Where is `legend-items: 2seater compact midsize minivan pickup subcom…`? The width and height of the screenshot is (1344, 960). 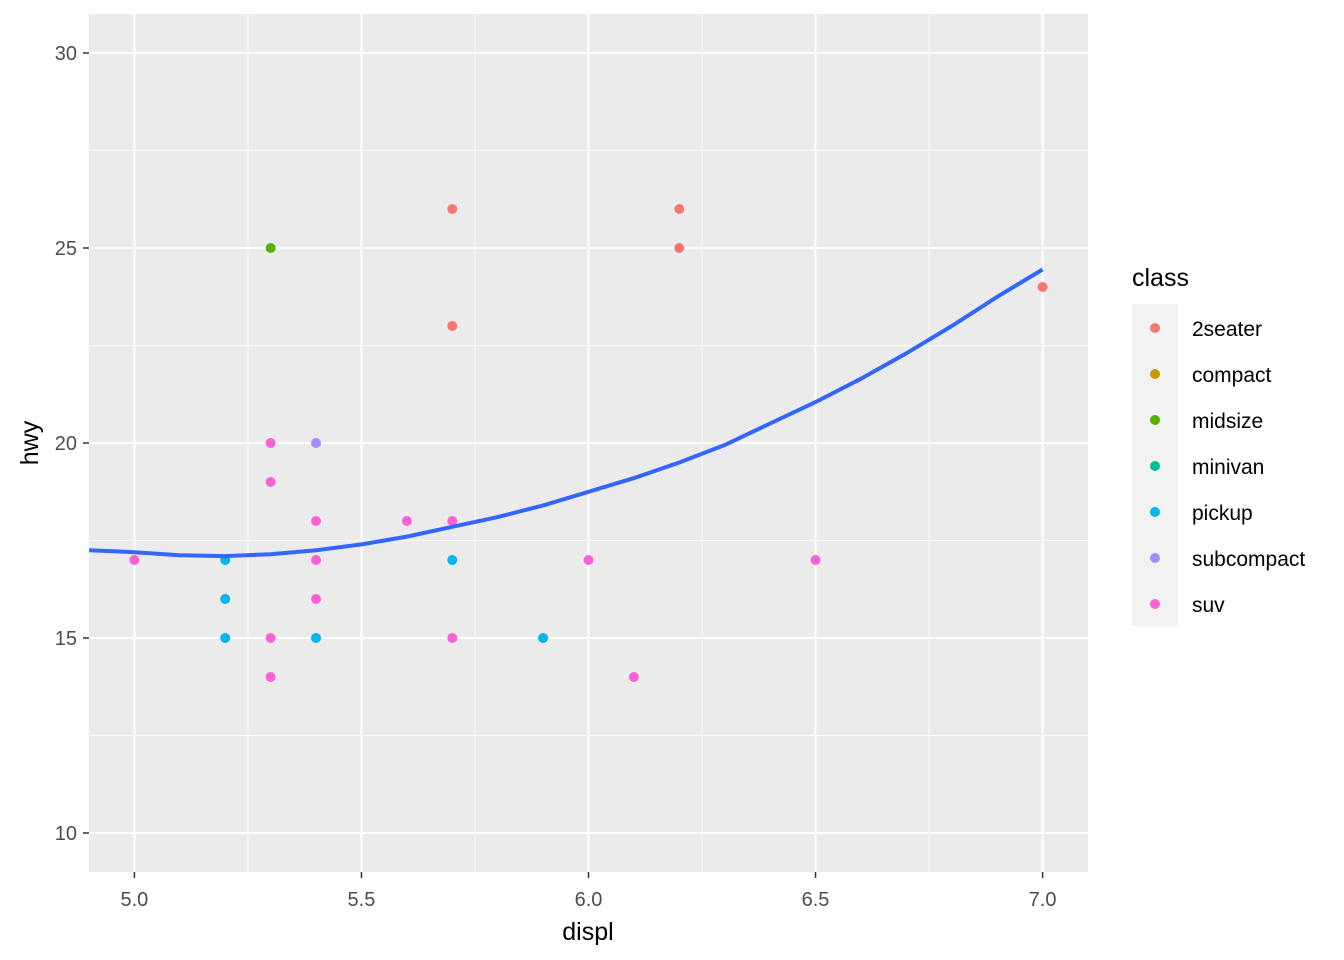
legend-items: 2seater compact midsize minivan pickup subcom… is located at coordinates (1227, 467).